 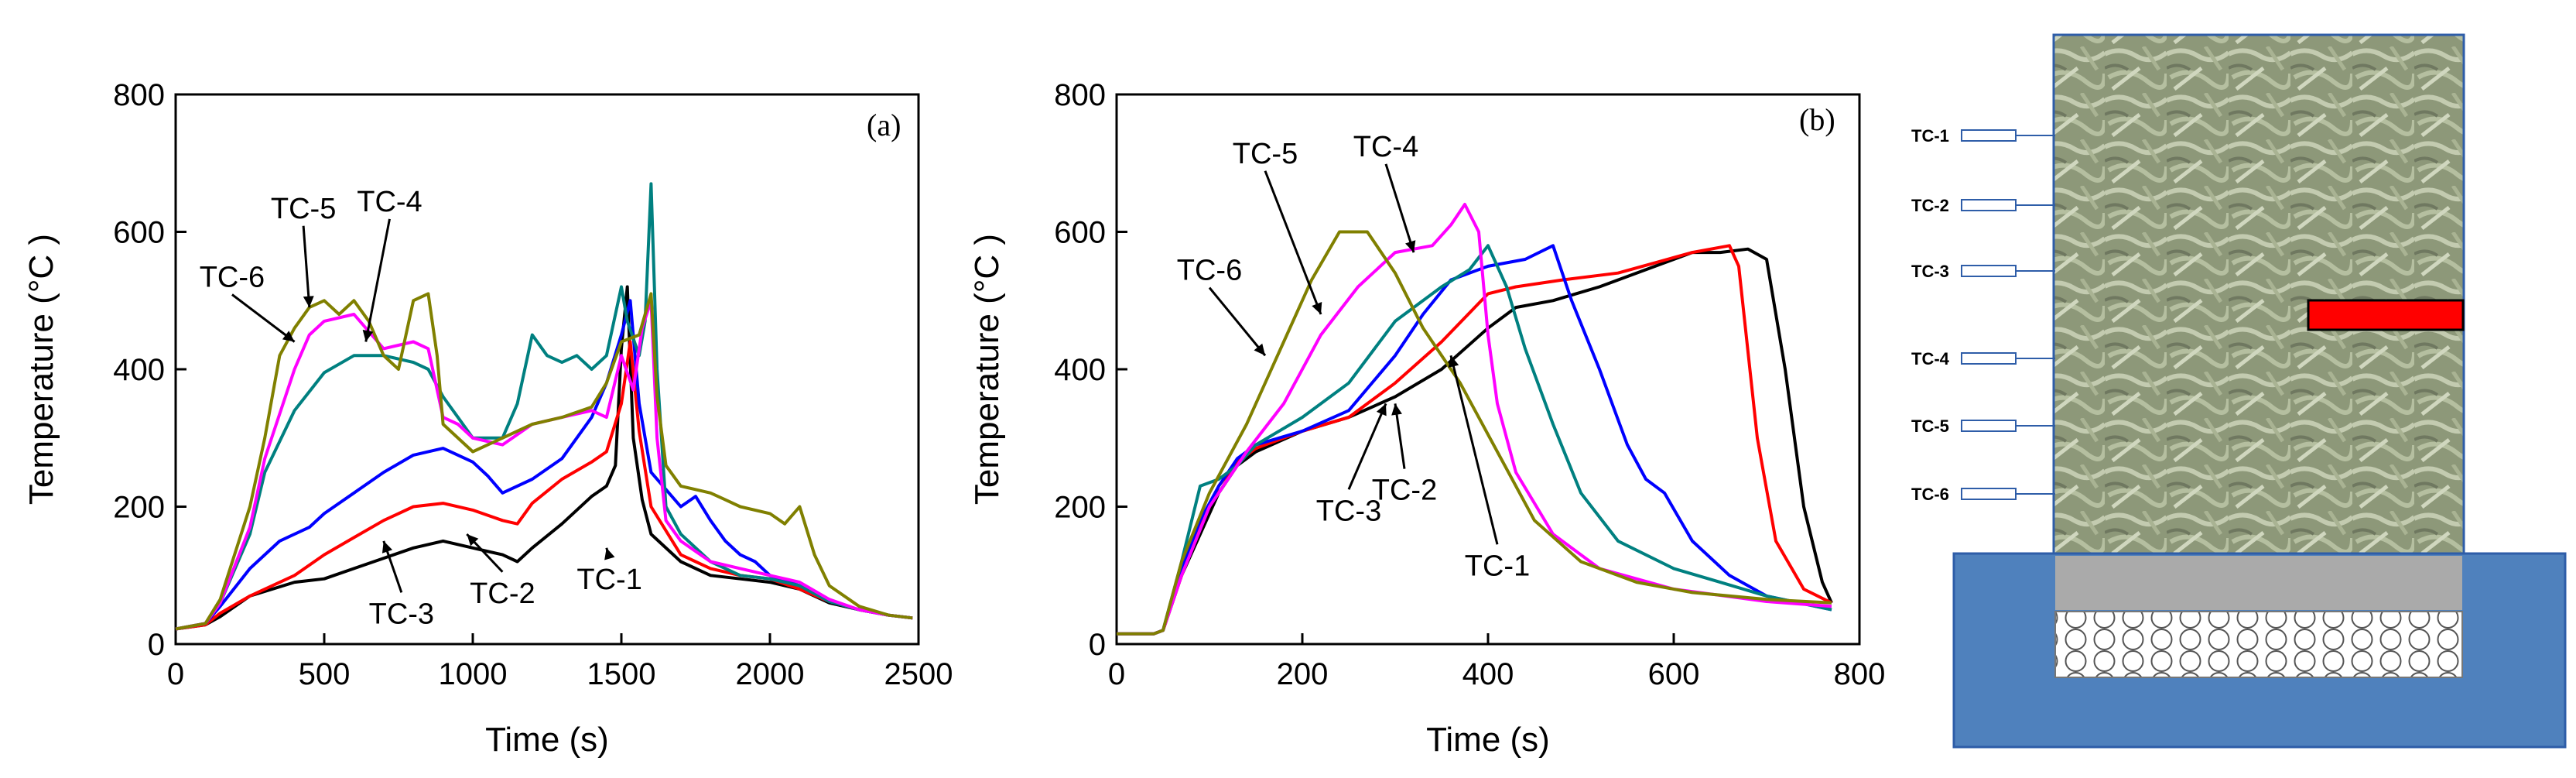 What do you see at coordinates (402, 614) in the screenshot?
I see `panel-a-annotation-label: TC-3` at bounding box center [402, 614].